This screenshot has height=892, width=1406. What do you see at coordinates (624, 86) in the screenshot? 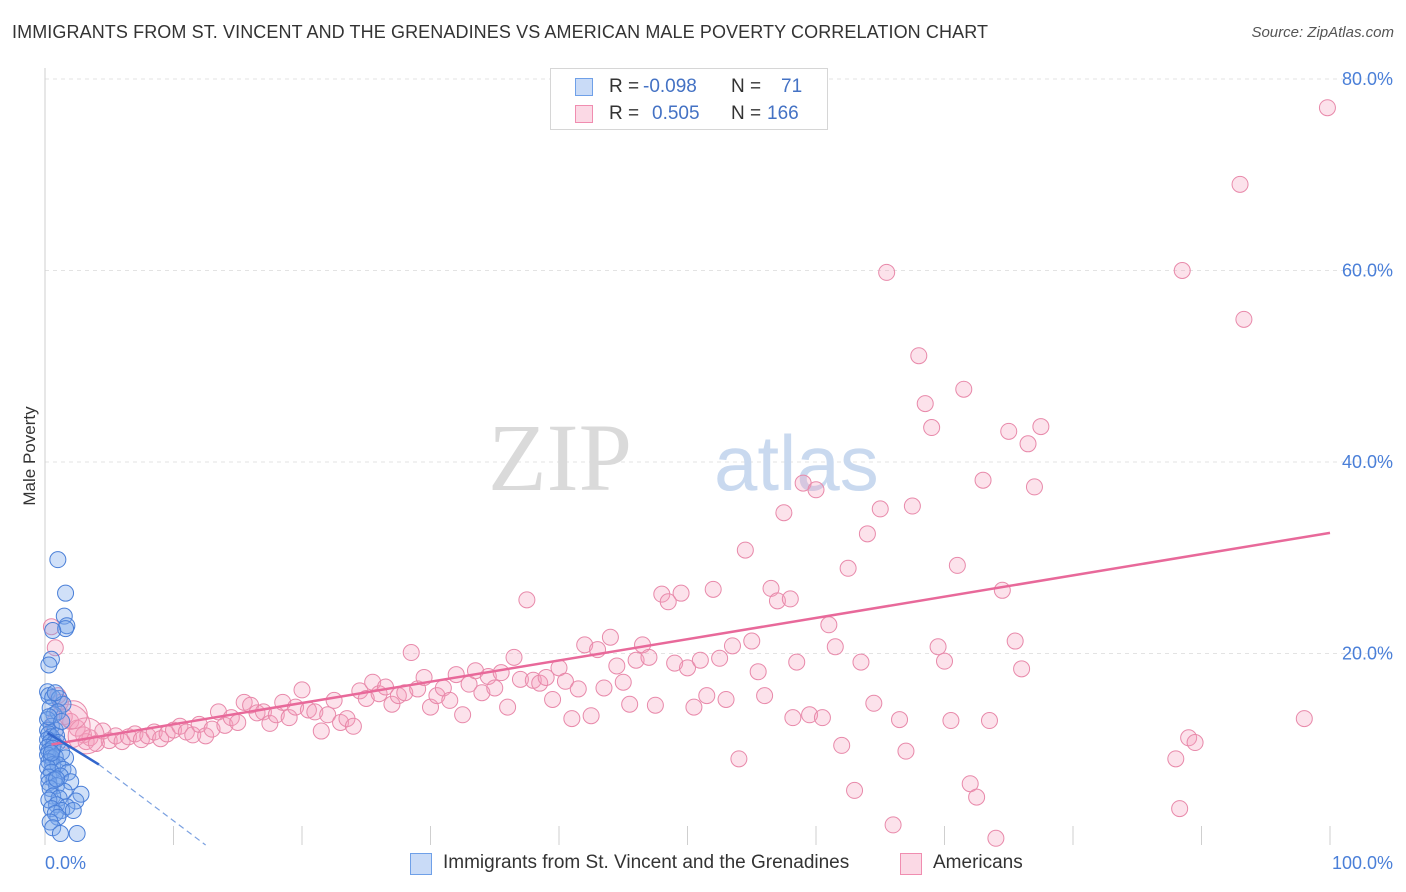
I see `r-label: R =` at bounding box center [624, 86].